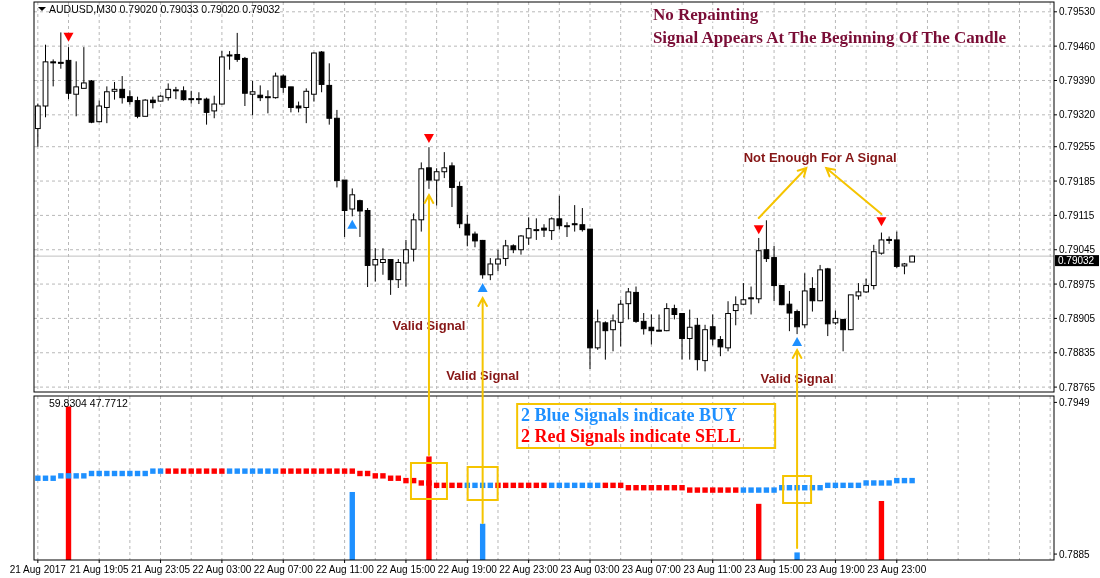 The height and width of the screenshot is (578, 1100). What do you see at coordinates (1077, 284) in the screenshot?
I see `y-tick-label: 0.78975` at bounding box center [1077, 284].